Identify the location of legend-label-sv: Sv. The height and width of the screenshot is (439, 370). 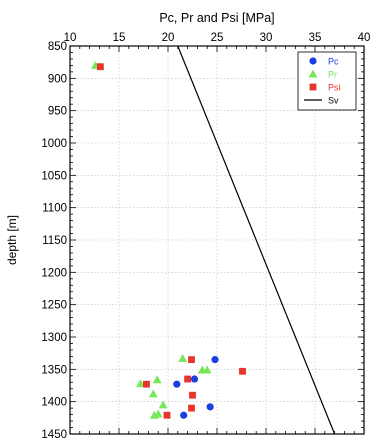
(333, 101).